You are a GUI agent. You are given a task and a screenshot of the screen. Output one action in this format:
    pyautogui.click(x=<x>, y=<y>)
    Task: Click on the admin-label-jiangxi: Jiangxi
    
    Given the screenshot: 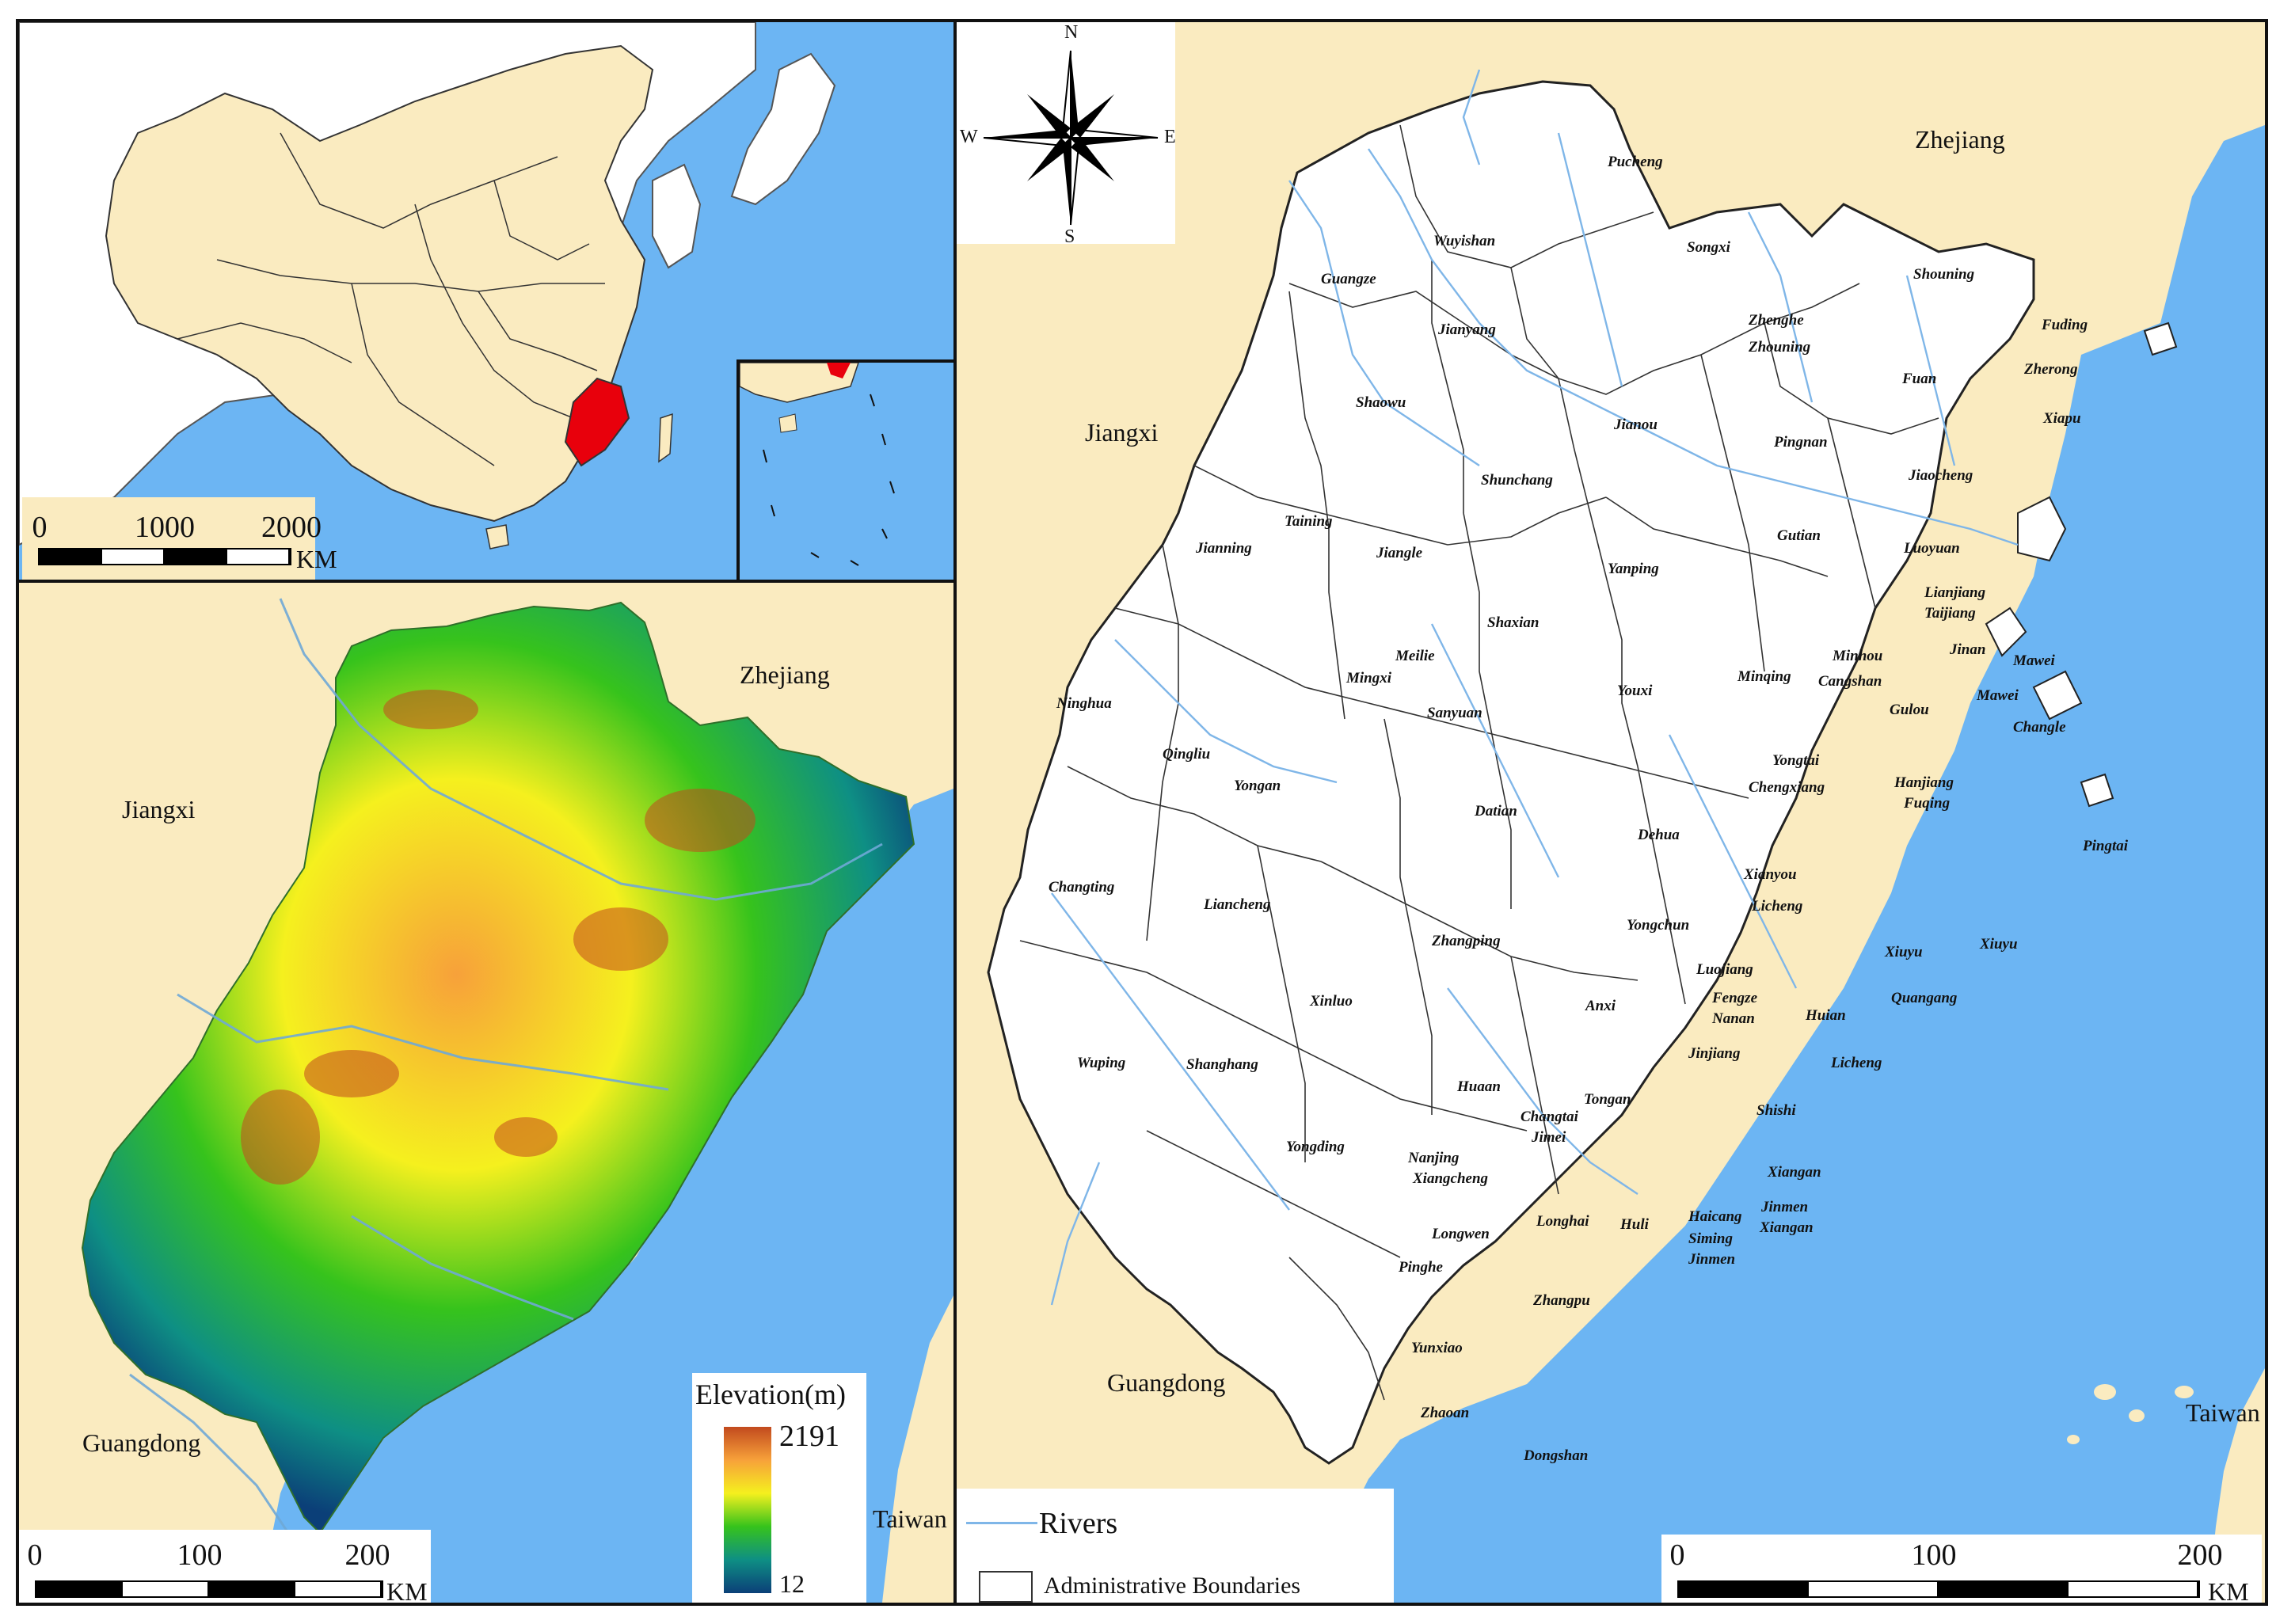 What is the action you would take?
    pyautogui.click(x=1122, y=433)
    